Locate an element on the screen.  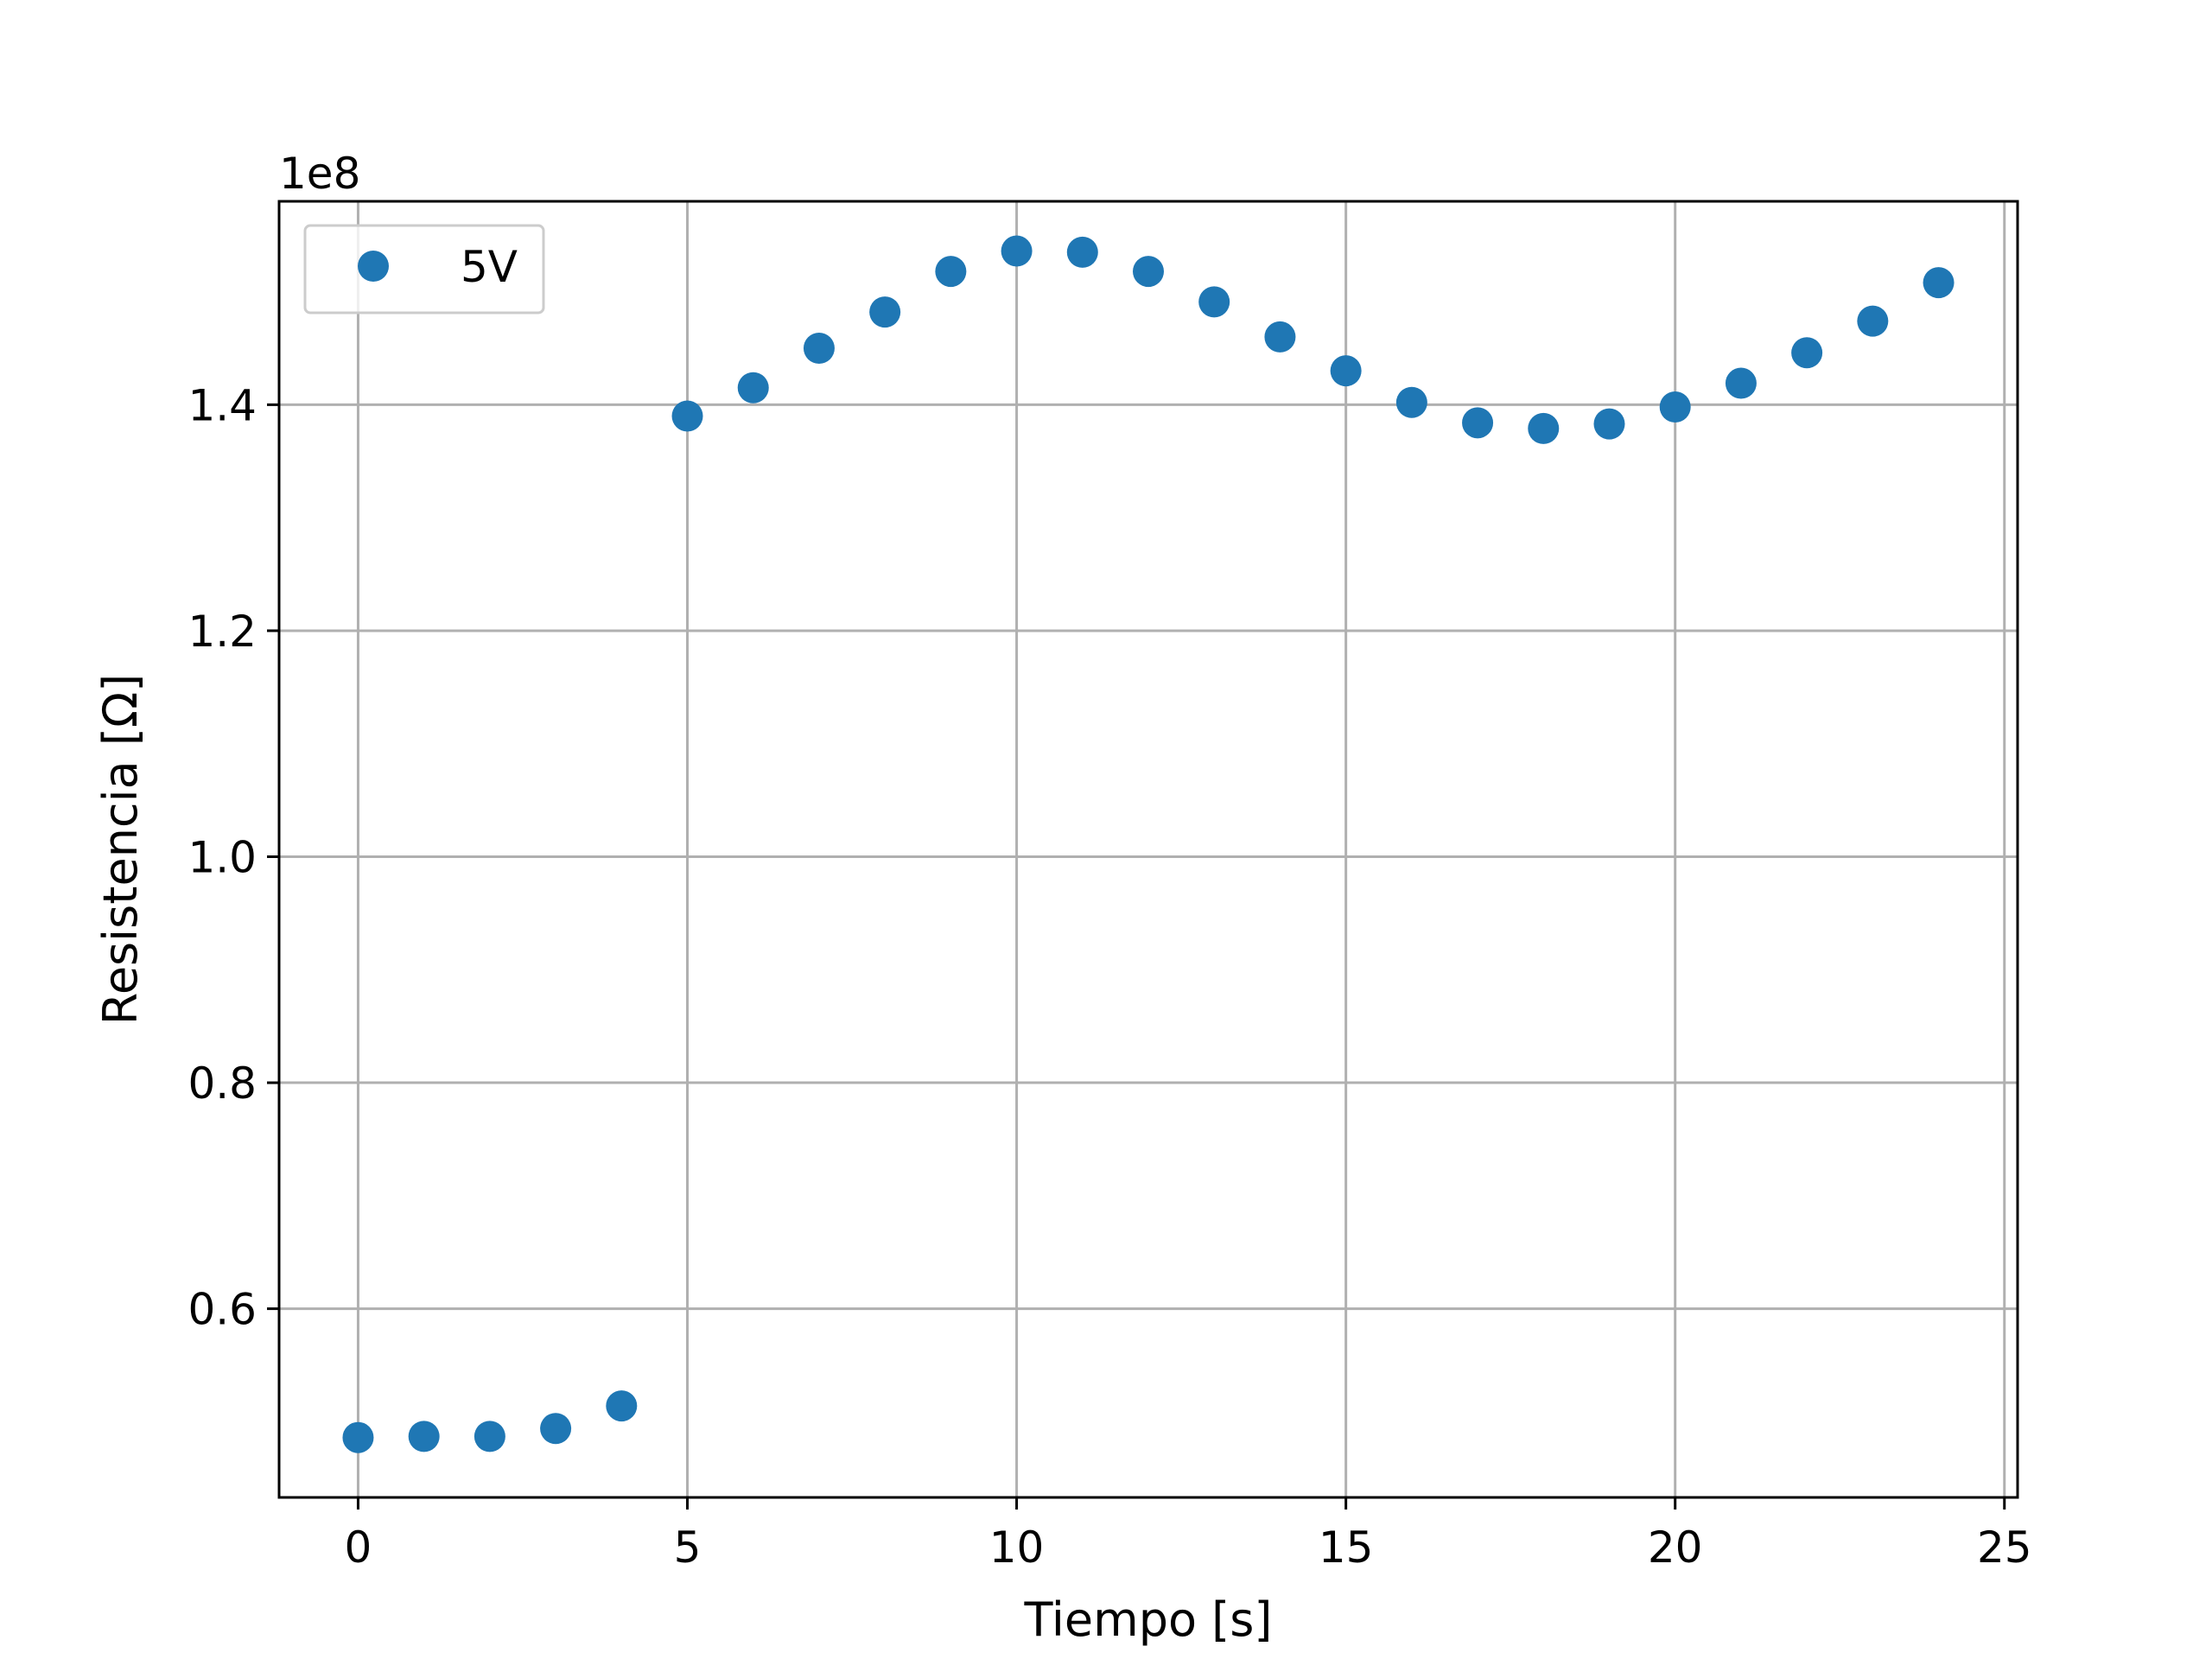
y-tick-label: 1.0 is located at coordinates (222, 858).